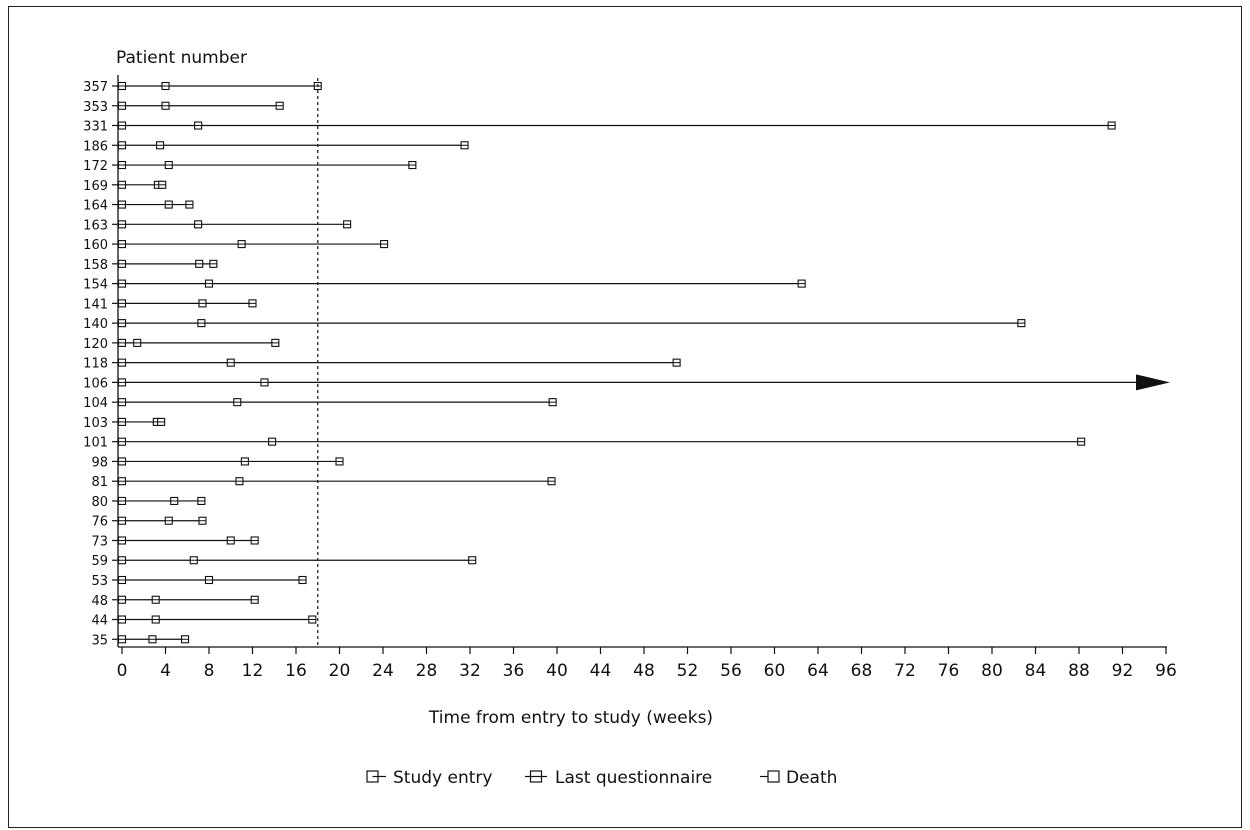  I want to click on patient-row-48: 48, so click(175, 601).